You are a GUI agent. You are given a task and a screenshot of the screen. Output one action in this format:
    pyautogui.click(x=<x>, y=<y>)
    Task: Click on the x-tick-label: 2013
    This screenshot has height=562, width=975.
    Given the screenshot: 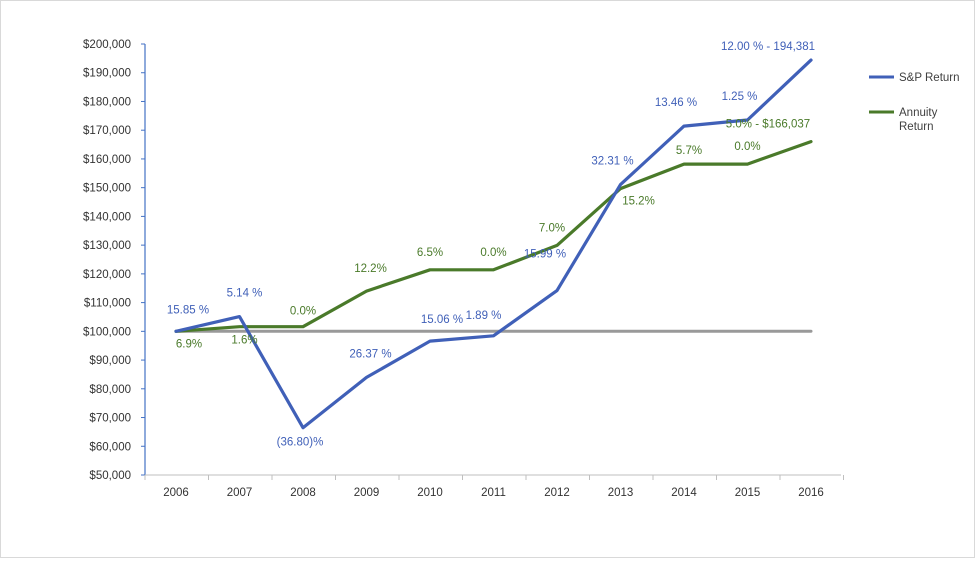 What is the action you would take?
    pyautogui.click(x=621, y=493)
    